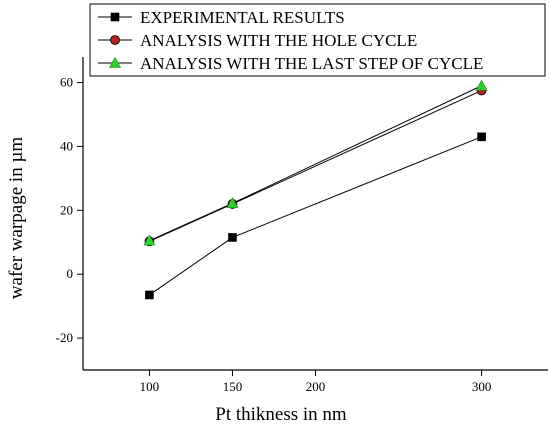  I want to click on y-tick-label: 60, so click(66, 82).